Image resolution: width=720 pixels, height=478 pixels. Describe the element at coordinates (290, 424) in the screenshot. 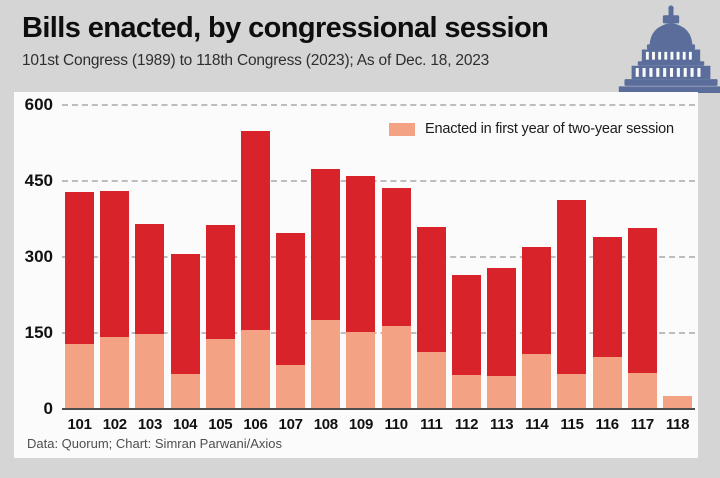

I see `x-label-107: 107` at that location.